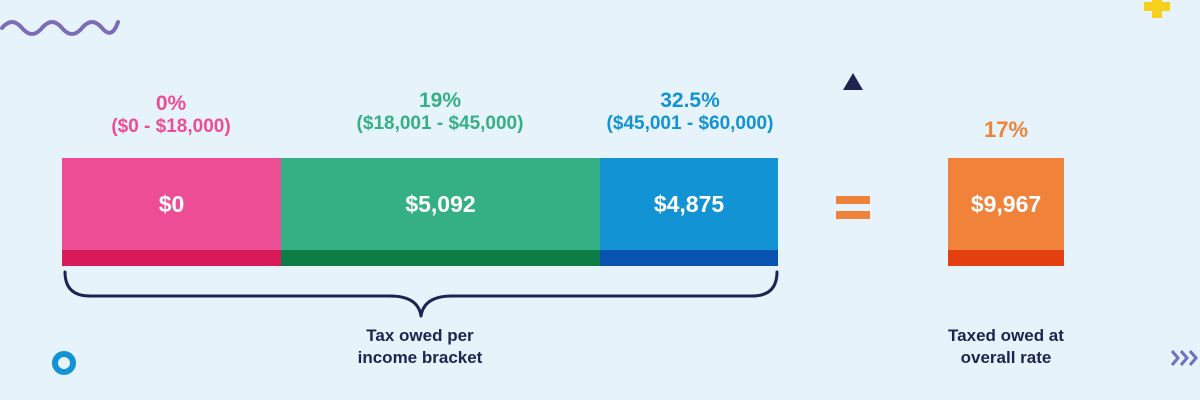  Describe the element at coordinates (171, 103) in the screenshot. I see `bracket-0-rate: 0%` at that location.